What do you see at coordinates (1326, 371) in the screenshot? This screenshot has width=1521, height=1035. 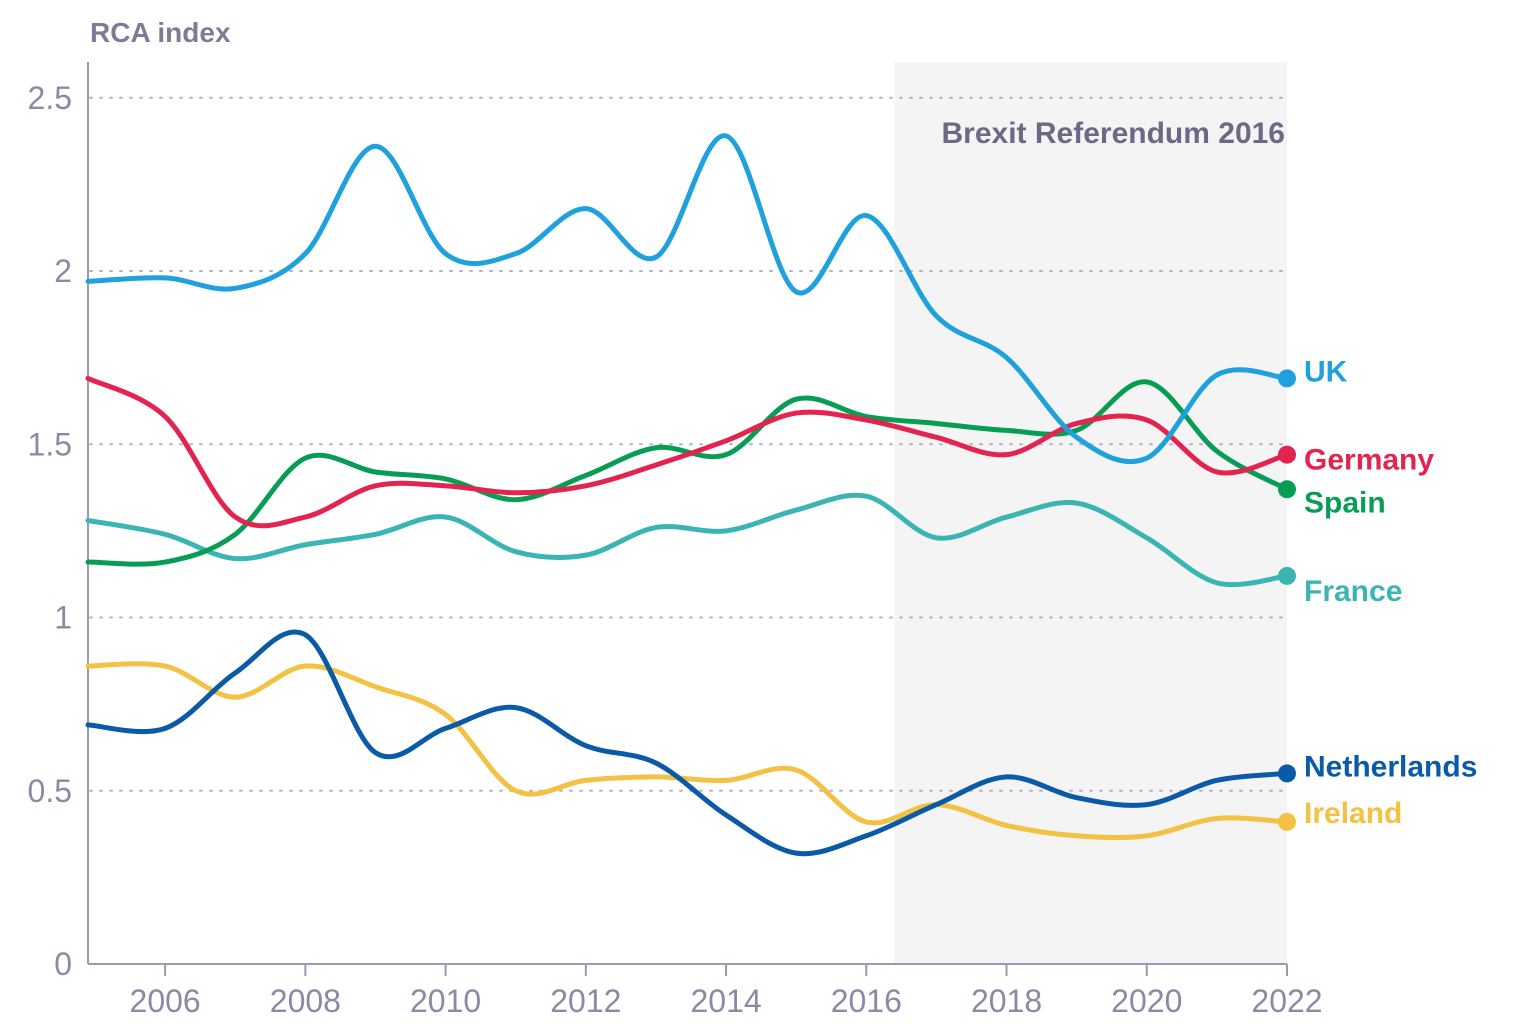 I see `series-label-uk: UK` at bounding box center [1326, 371].